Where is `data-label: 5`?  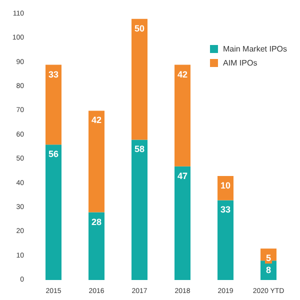 data-label: 5 is located at coordinates (269, 258).